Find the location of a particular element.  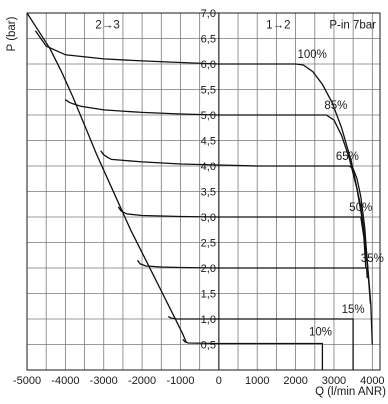

y-tick-label: 6,0 is located at coordinates (208, 65).